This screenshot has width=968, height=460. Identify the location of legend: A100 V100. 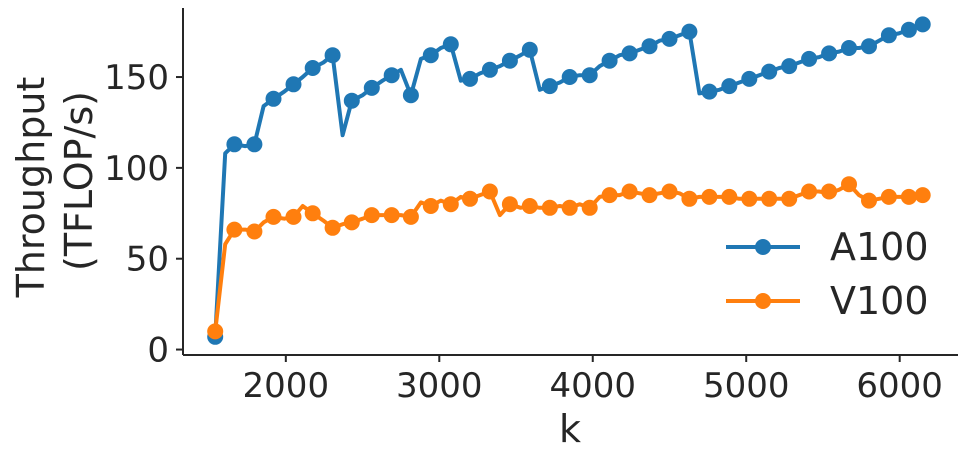
(827, 274).